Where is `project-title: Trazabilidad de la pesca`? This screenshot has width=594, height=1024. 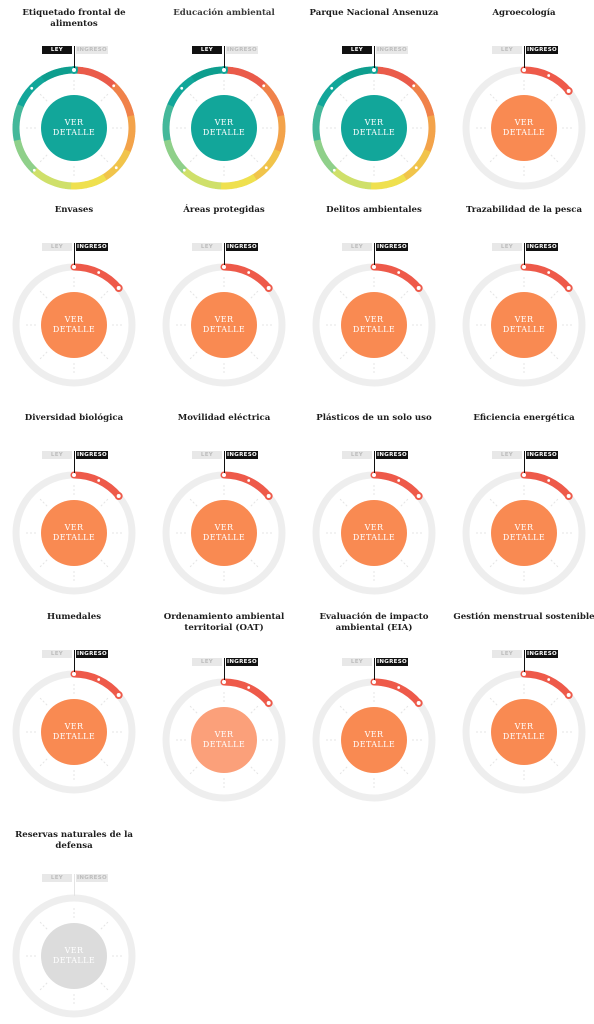 project-title: Trazabilidad de la pesca is located at coordinates (524, 210).